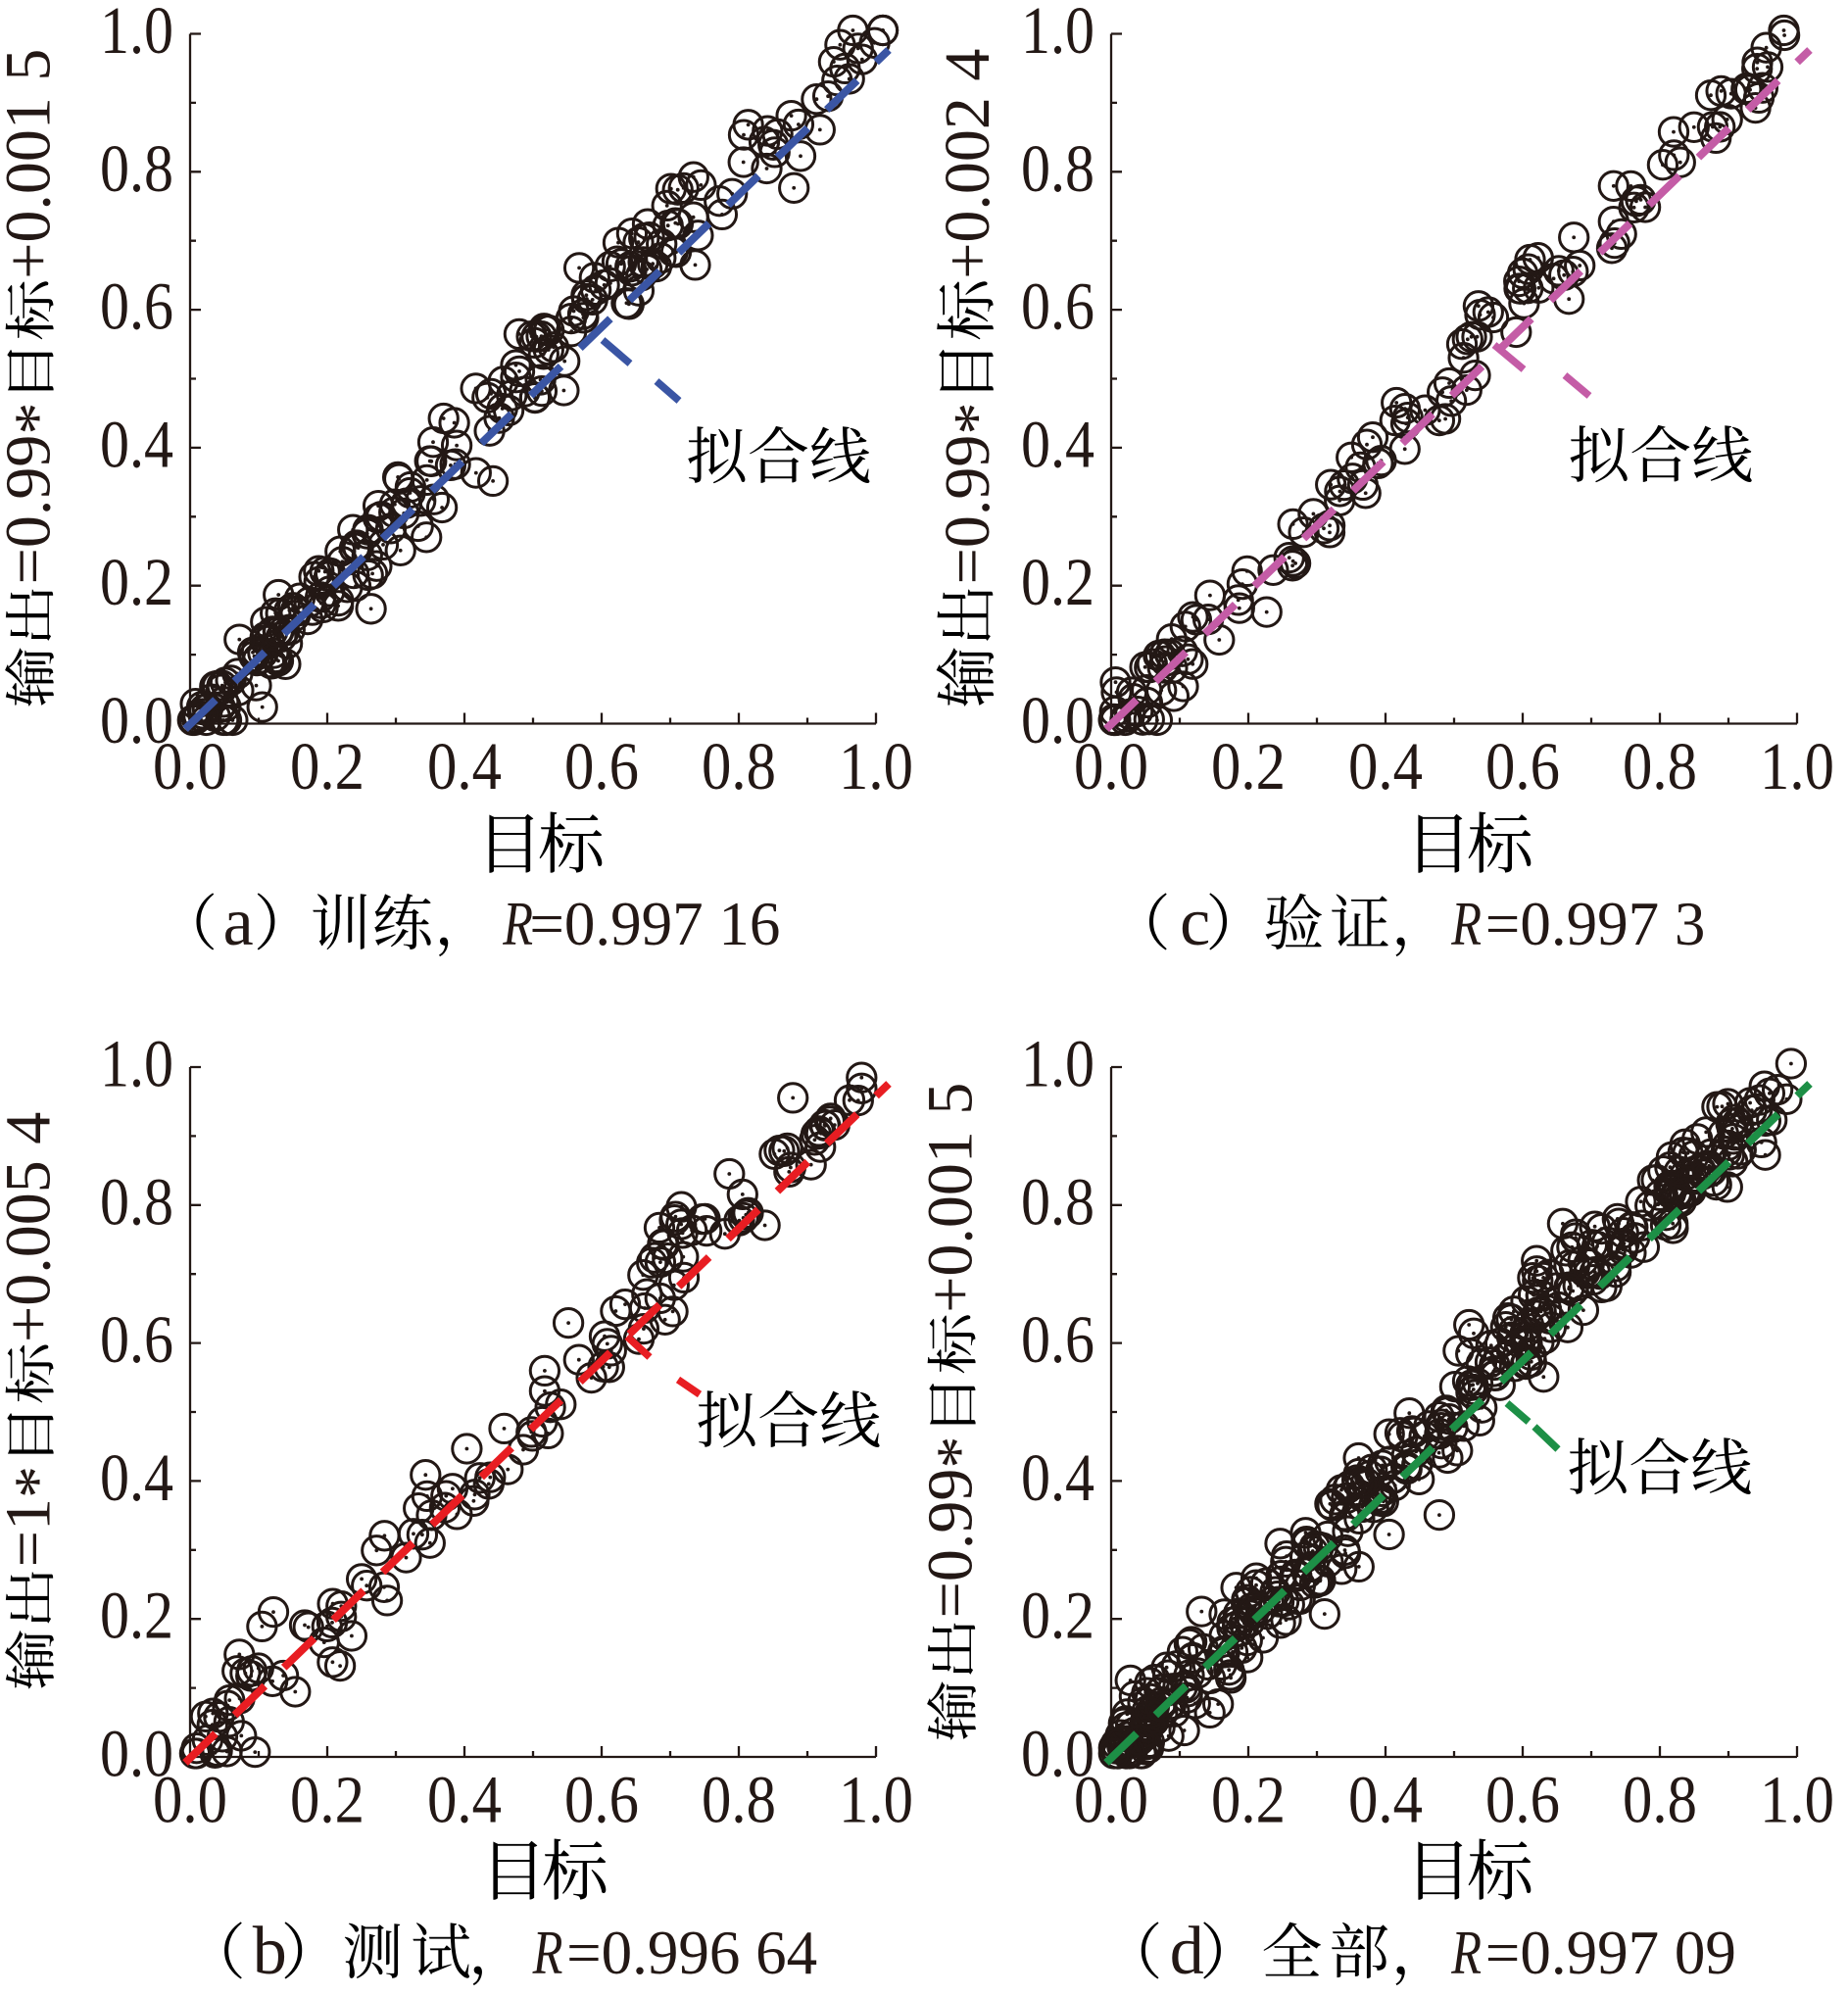 This screenshot has width=1848, height=1996. Describe the element at coordinates (692, 1953) in the screenshot. I see `svg-text: =0.996 64` at that location.